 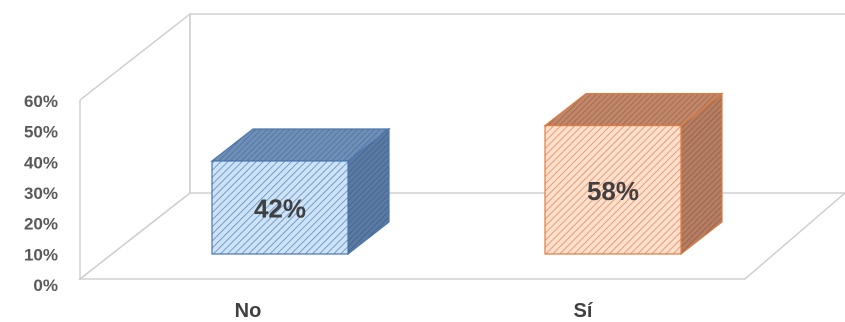 What do you see at coordinates (248, 311) in the screenshot?
I see `category-label: No` at bounding box center [248, 311].